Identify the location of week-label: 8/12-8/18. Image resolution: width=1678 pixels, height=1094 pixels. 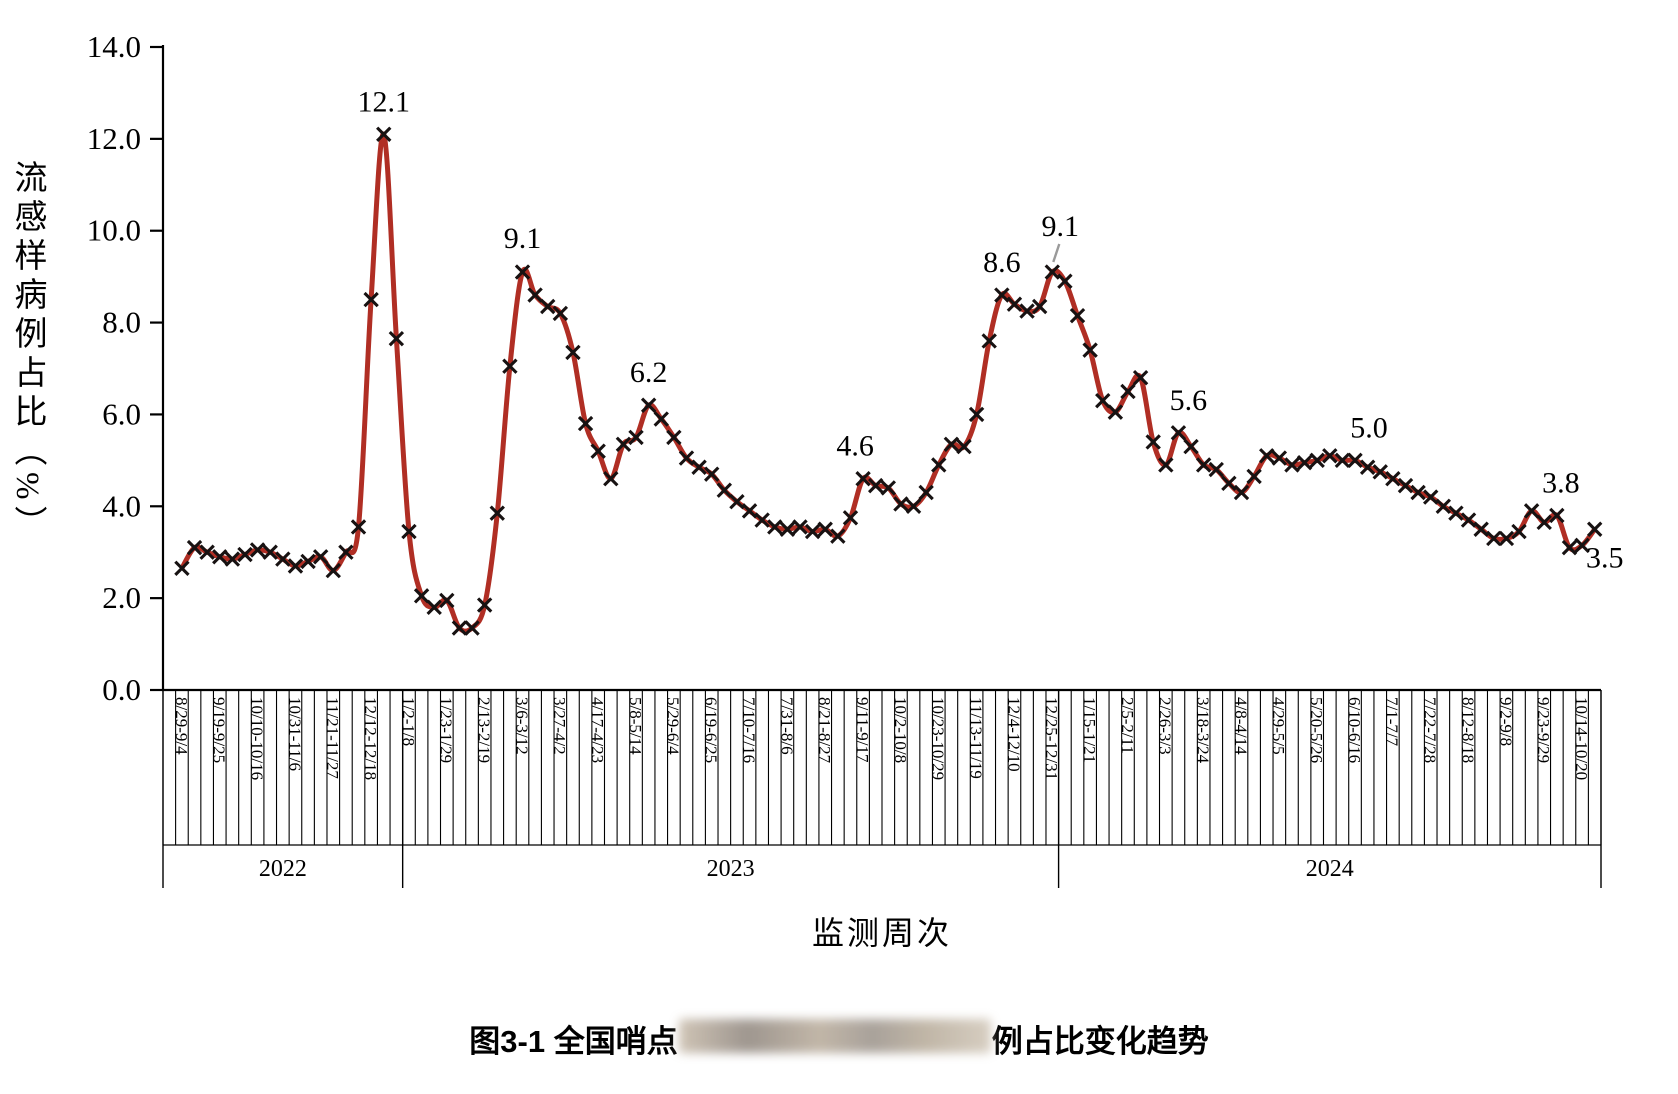
(1467, 730).